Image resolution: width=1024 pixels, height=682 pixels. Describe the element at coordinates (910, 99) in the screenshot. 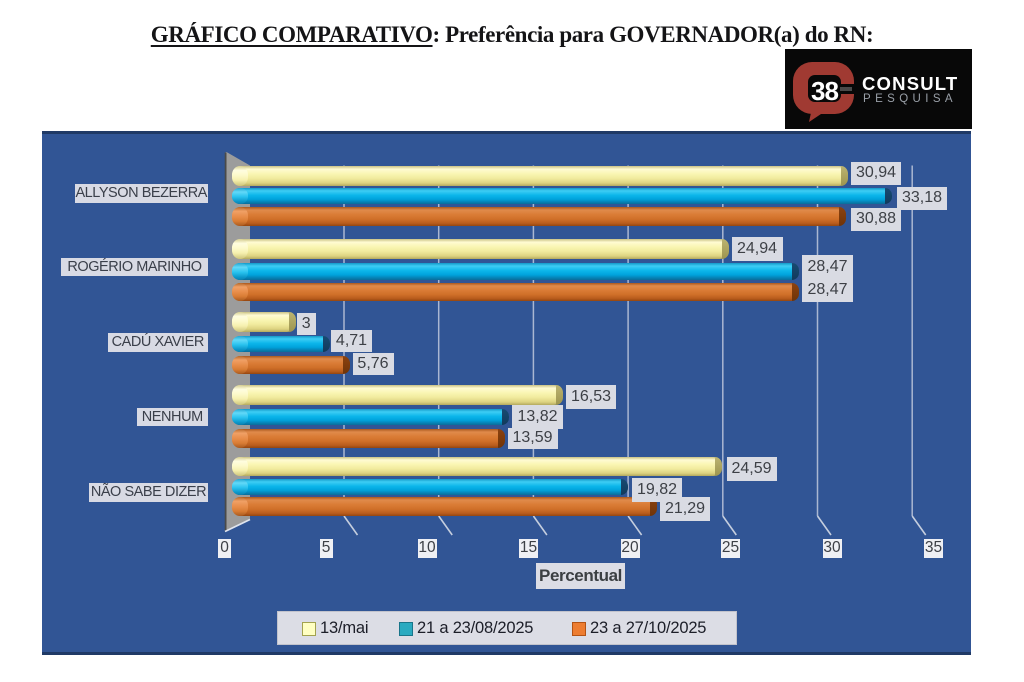

I see `svg-text: PESQUISA` at that location.